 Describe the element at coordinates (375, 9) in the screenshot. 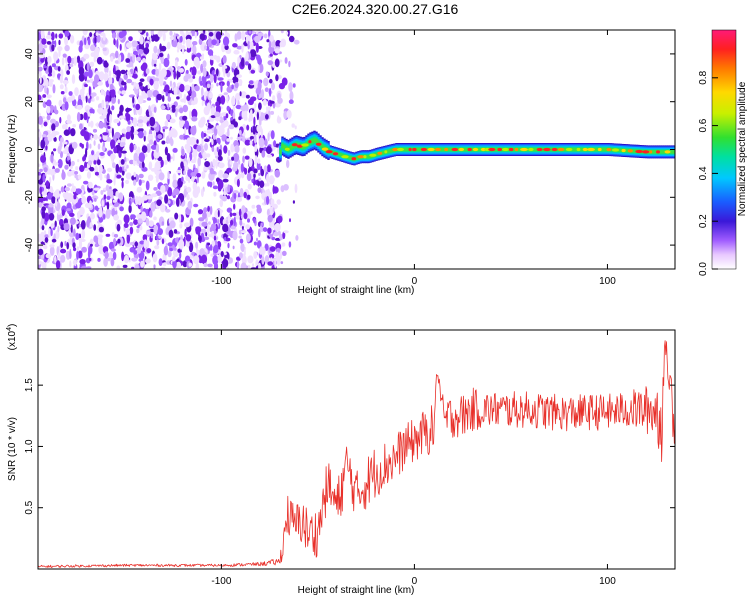

I see `chart-title: C2E6.2024.320.00.27.G16` at that location.